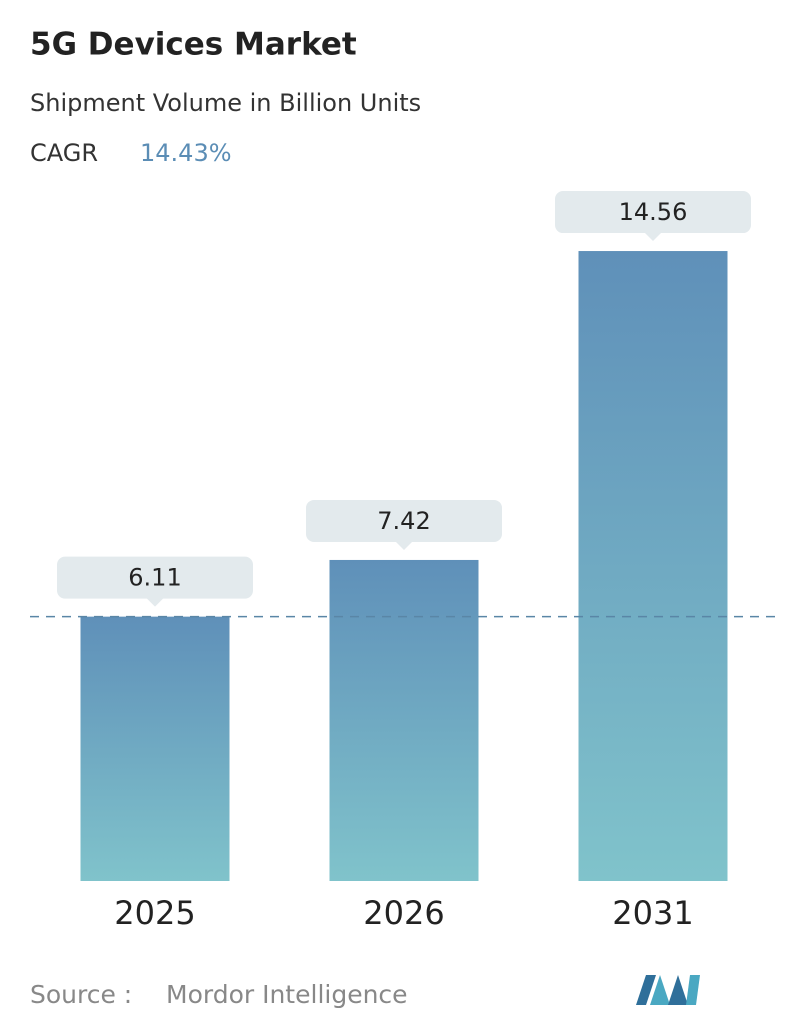 This screenshot has width=796, height=1034. Describe the element at coordinates (652, 913) in the screenshot. I see `x-tick-label: 2031` at that location.